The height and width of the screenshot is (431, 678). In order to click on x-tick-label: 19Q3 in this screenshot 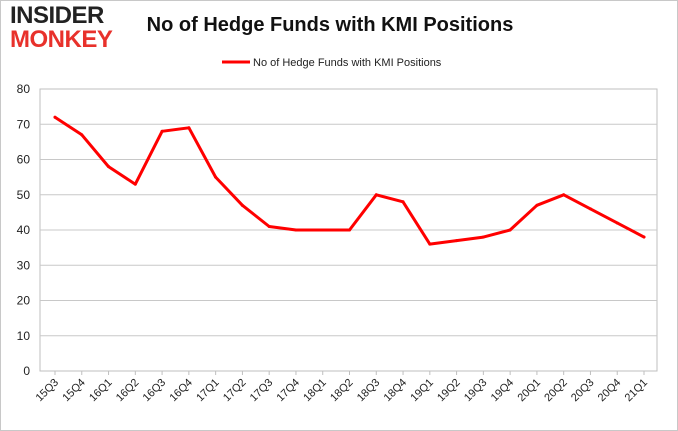, I will do `click(476, 391)`.